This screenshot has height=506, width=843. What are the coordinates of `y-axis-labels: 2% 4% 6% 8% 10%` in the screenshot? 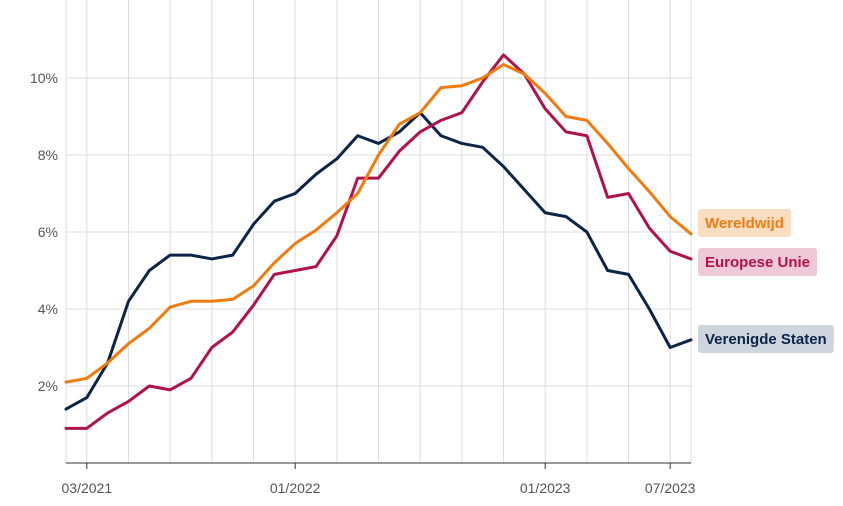 It's located at (44, 232).